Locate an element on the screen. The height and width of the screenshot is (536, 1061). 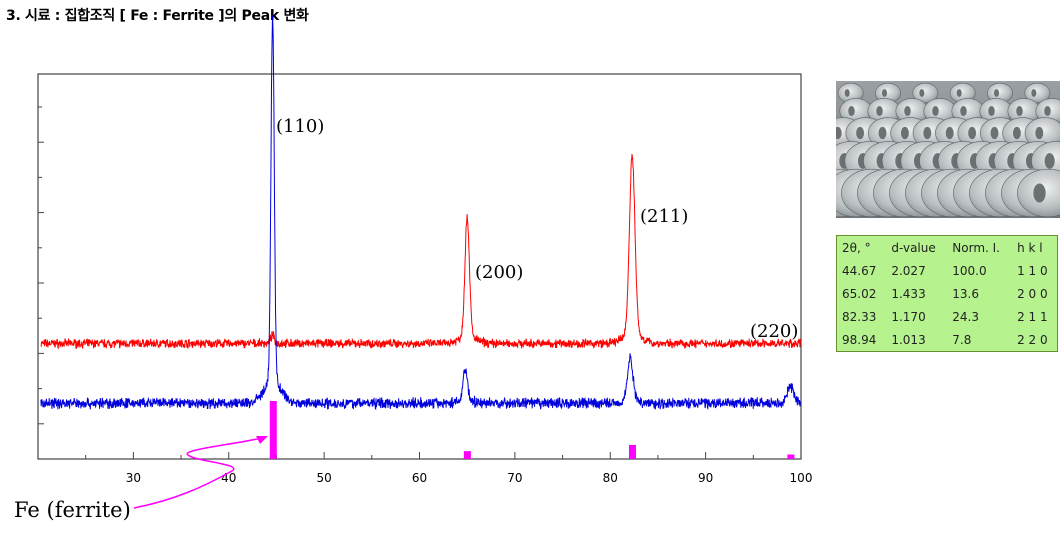
y-tick-group is located at coordinates (41, 283).